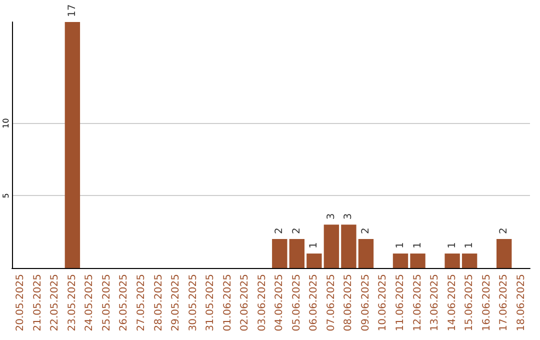 The image size is (540, 340). Describe the element at coordinates (106, 303) in the screenshot. I see `x-tick-label: 25.05.2025` at that location.